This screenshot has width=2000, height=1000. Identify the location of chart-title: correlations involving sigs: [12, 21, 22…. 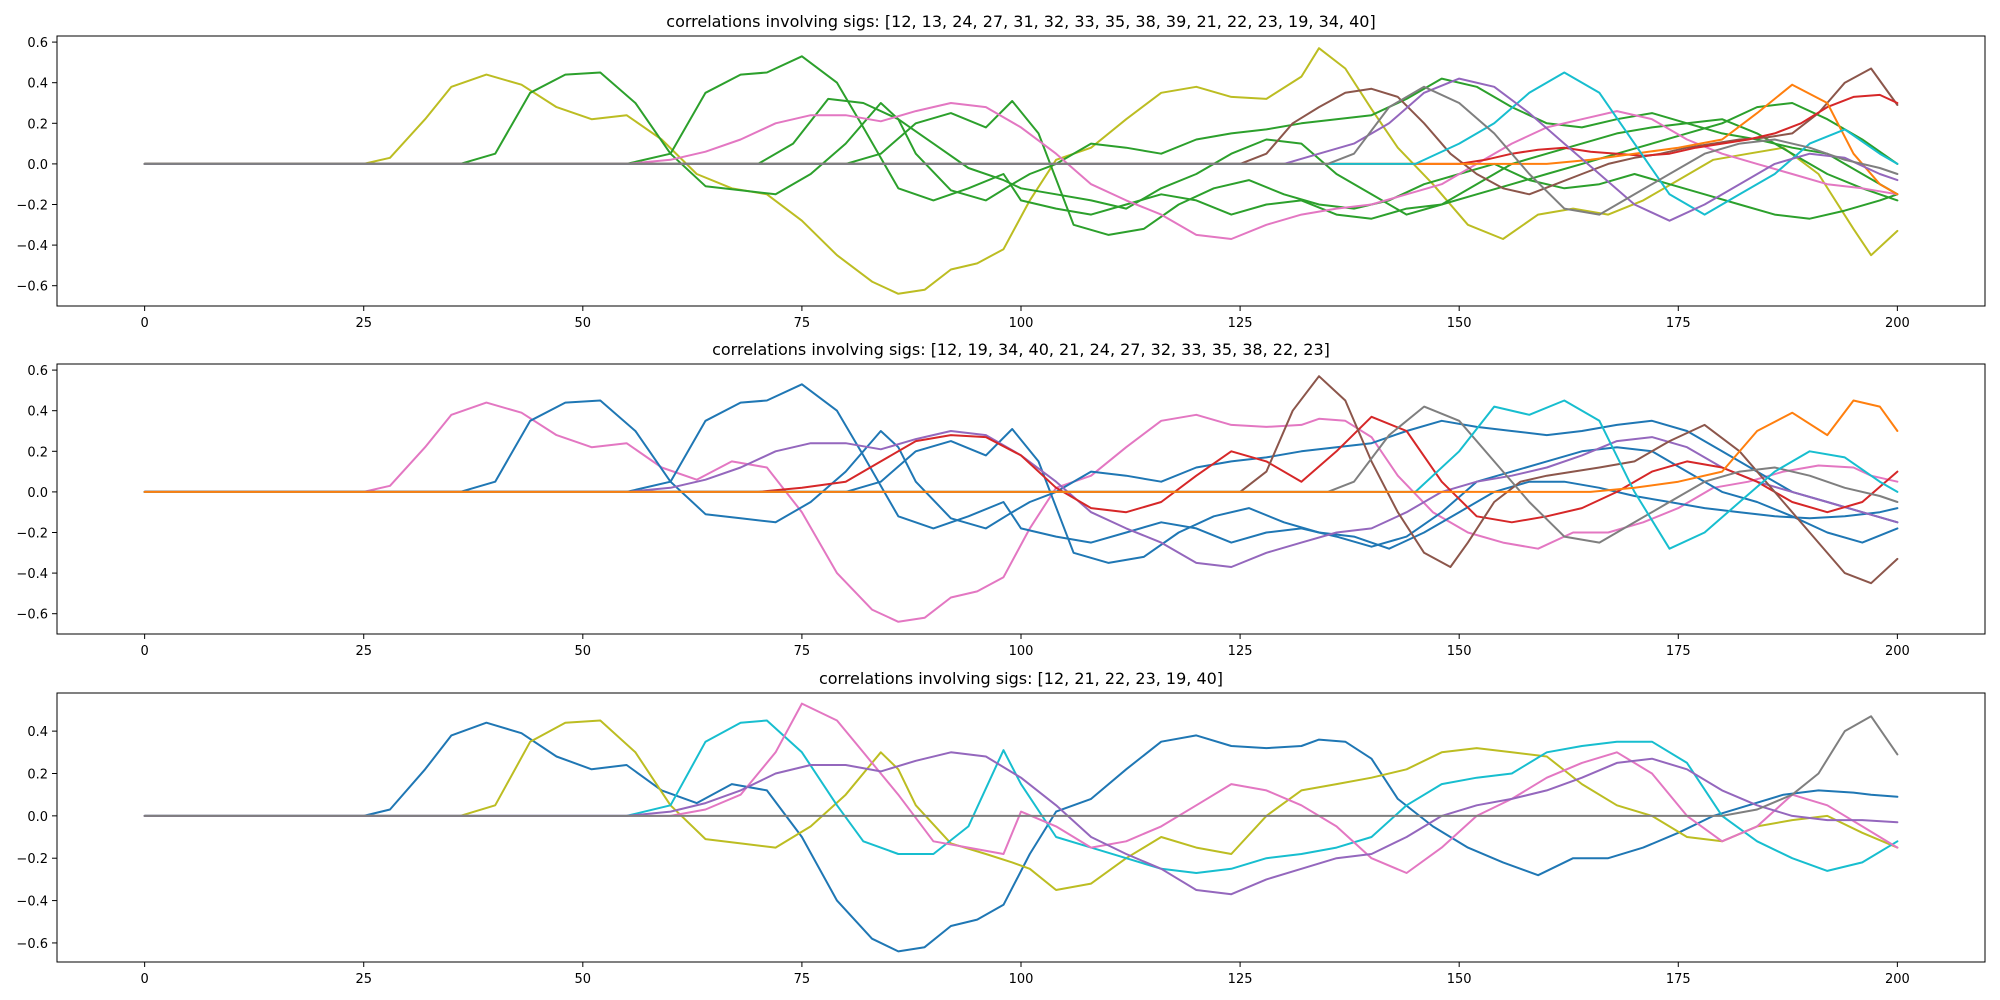
(1021, 678).